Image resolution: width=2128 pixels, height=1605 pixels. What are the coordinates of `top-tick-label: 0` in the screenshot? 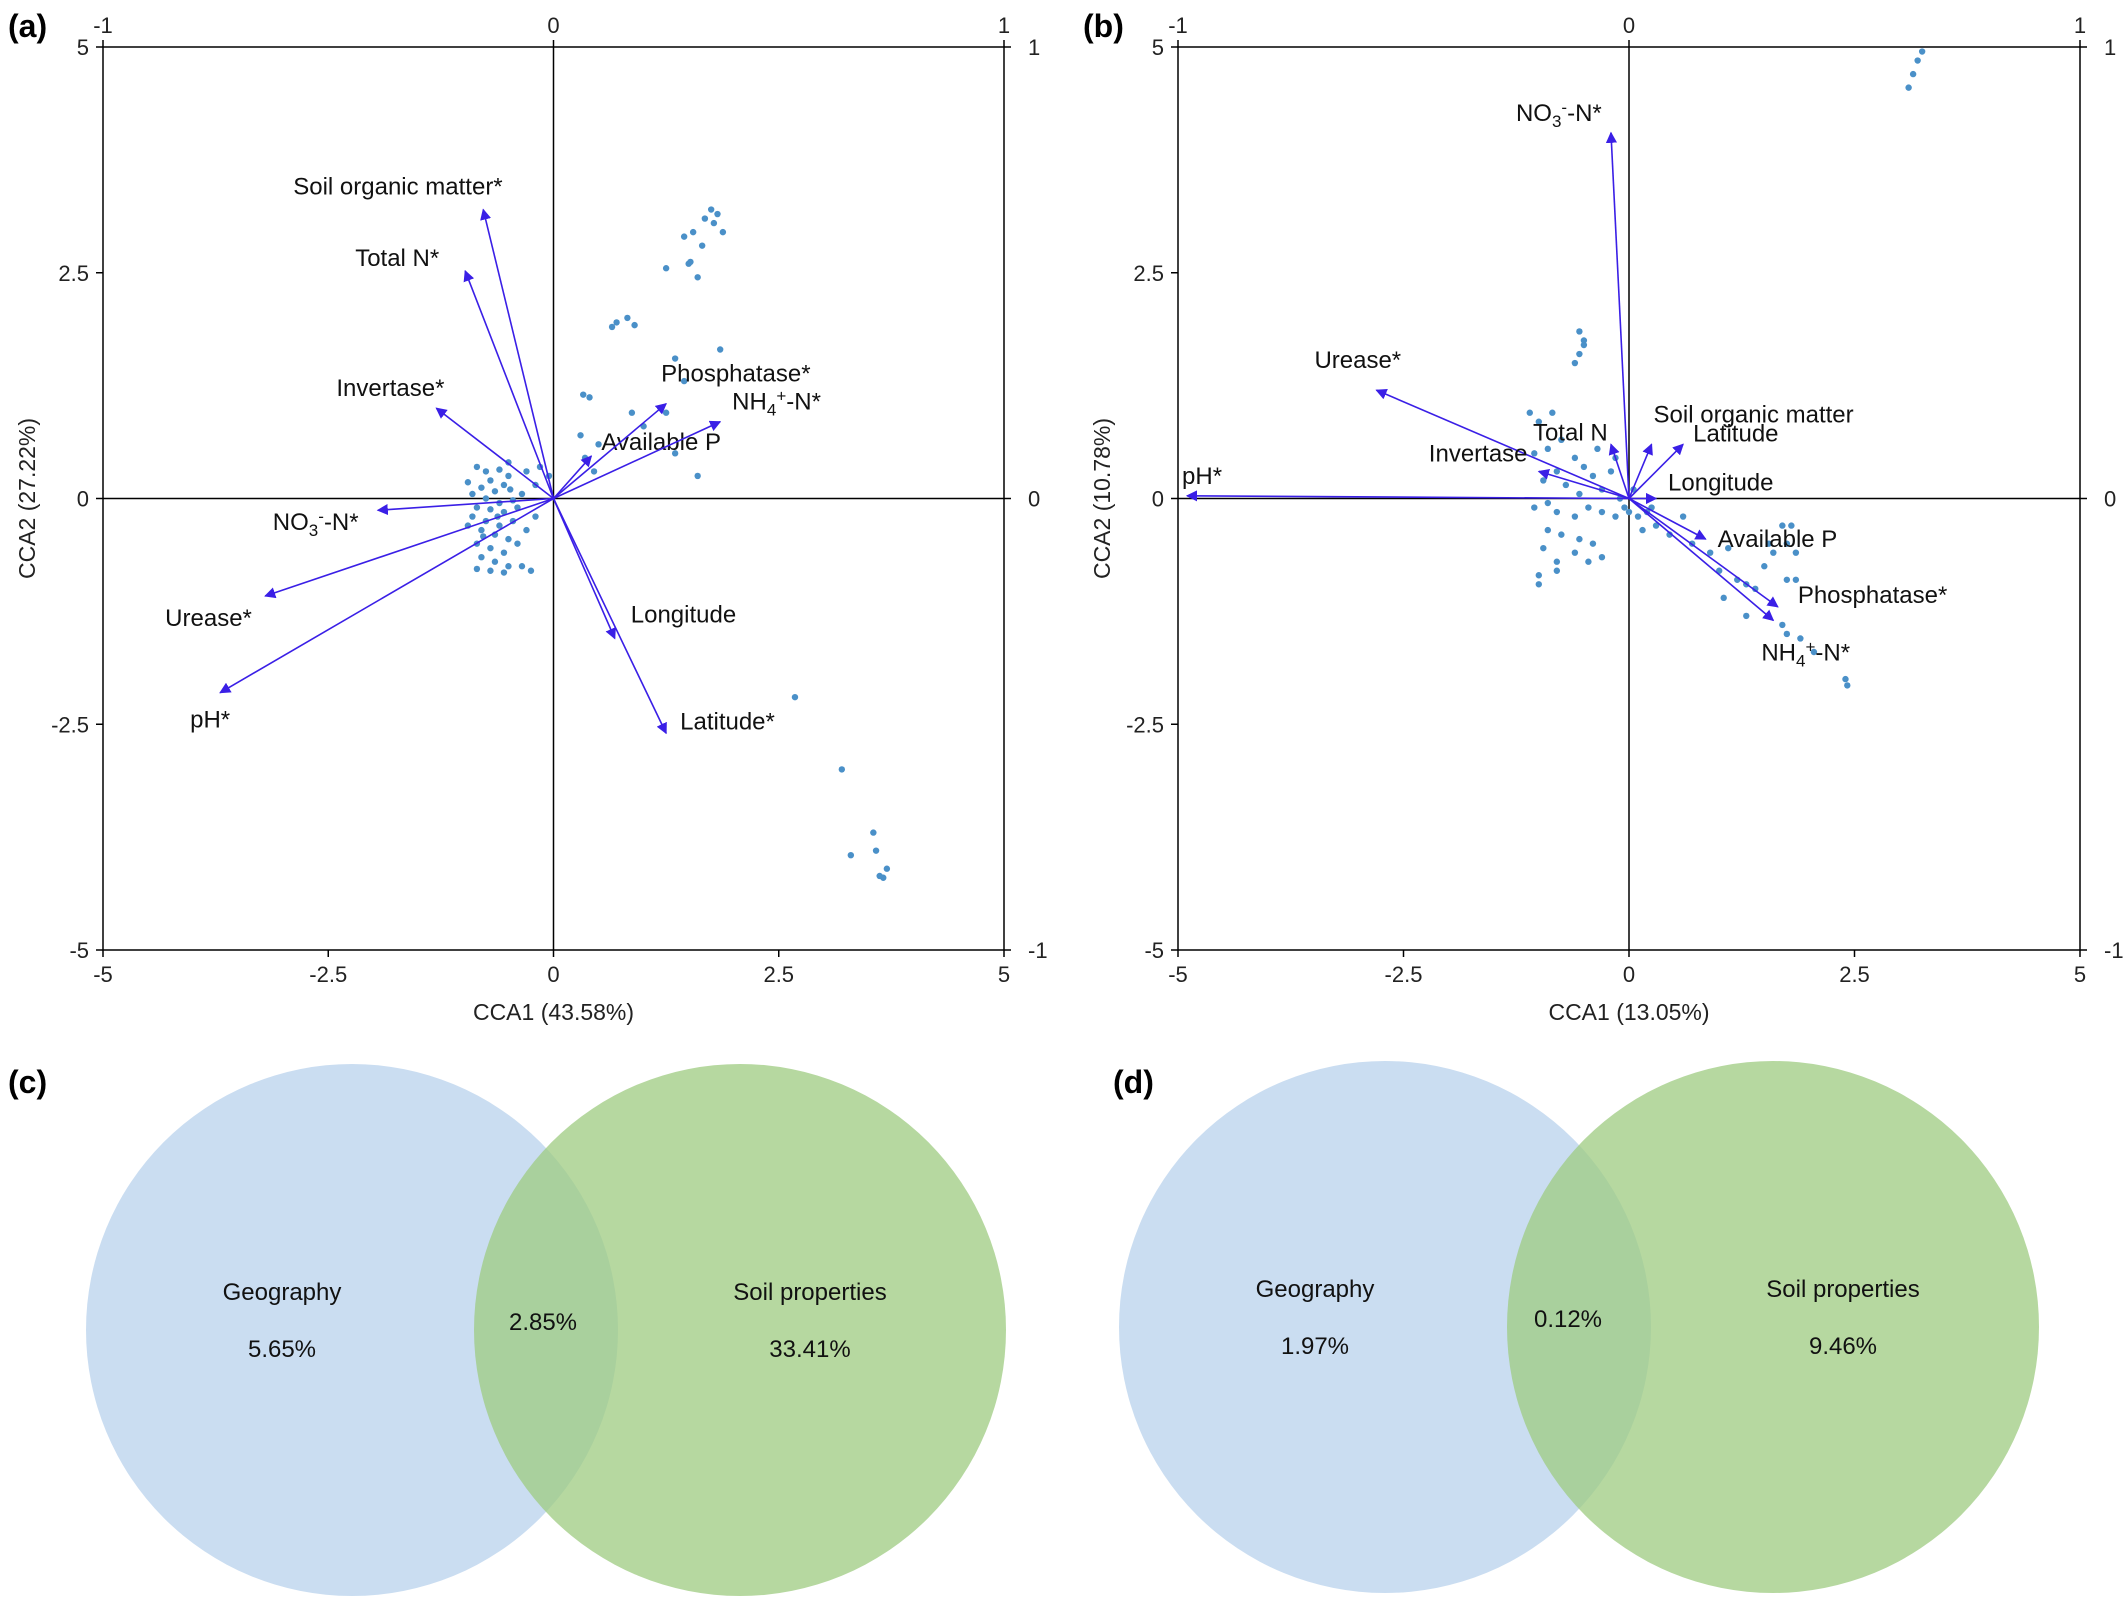 It's located at (1629, 25).